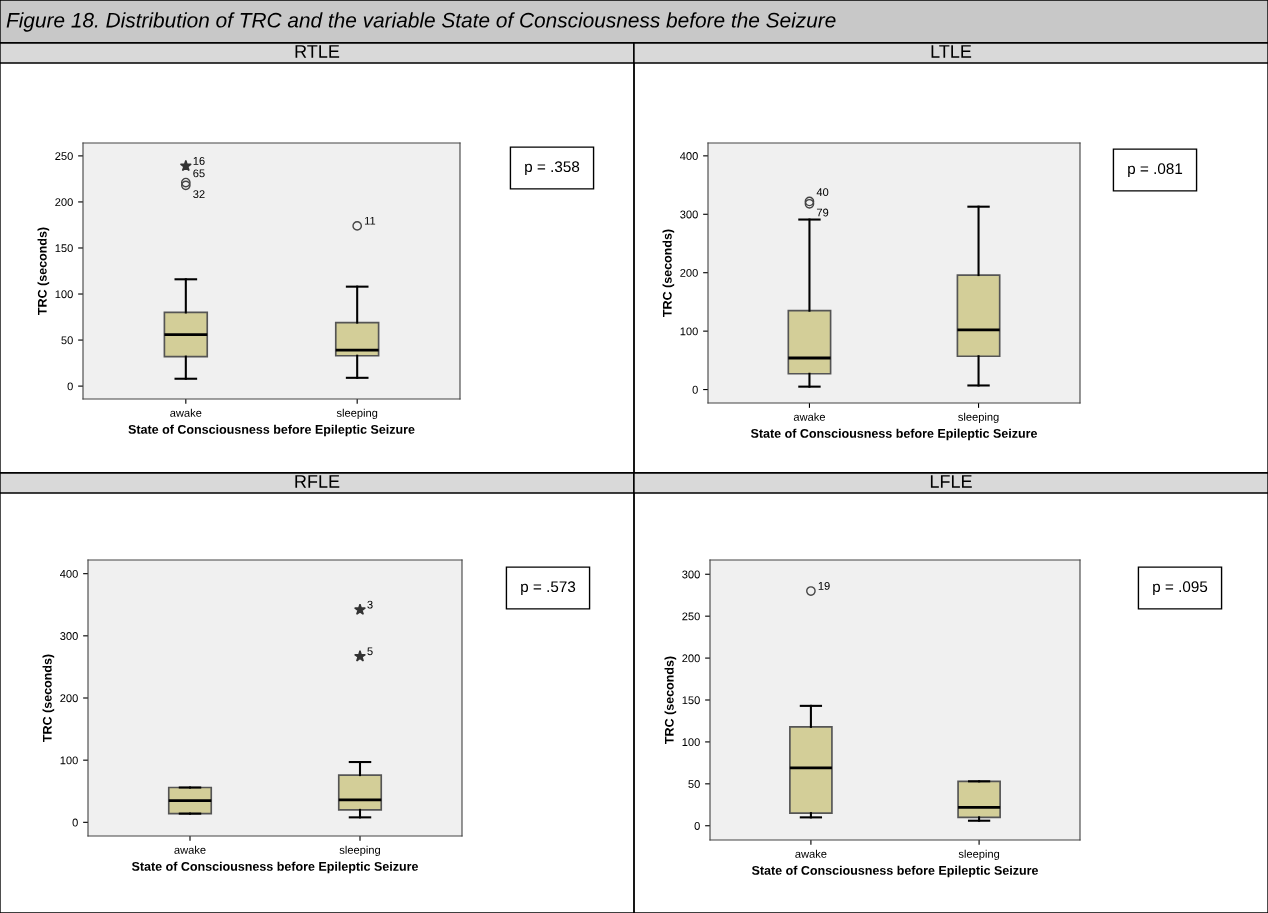  I want to click on chart-title: LTLE, so click(951, 51).